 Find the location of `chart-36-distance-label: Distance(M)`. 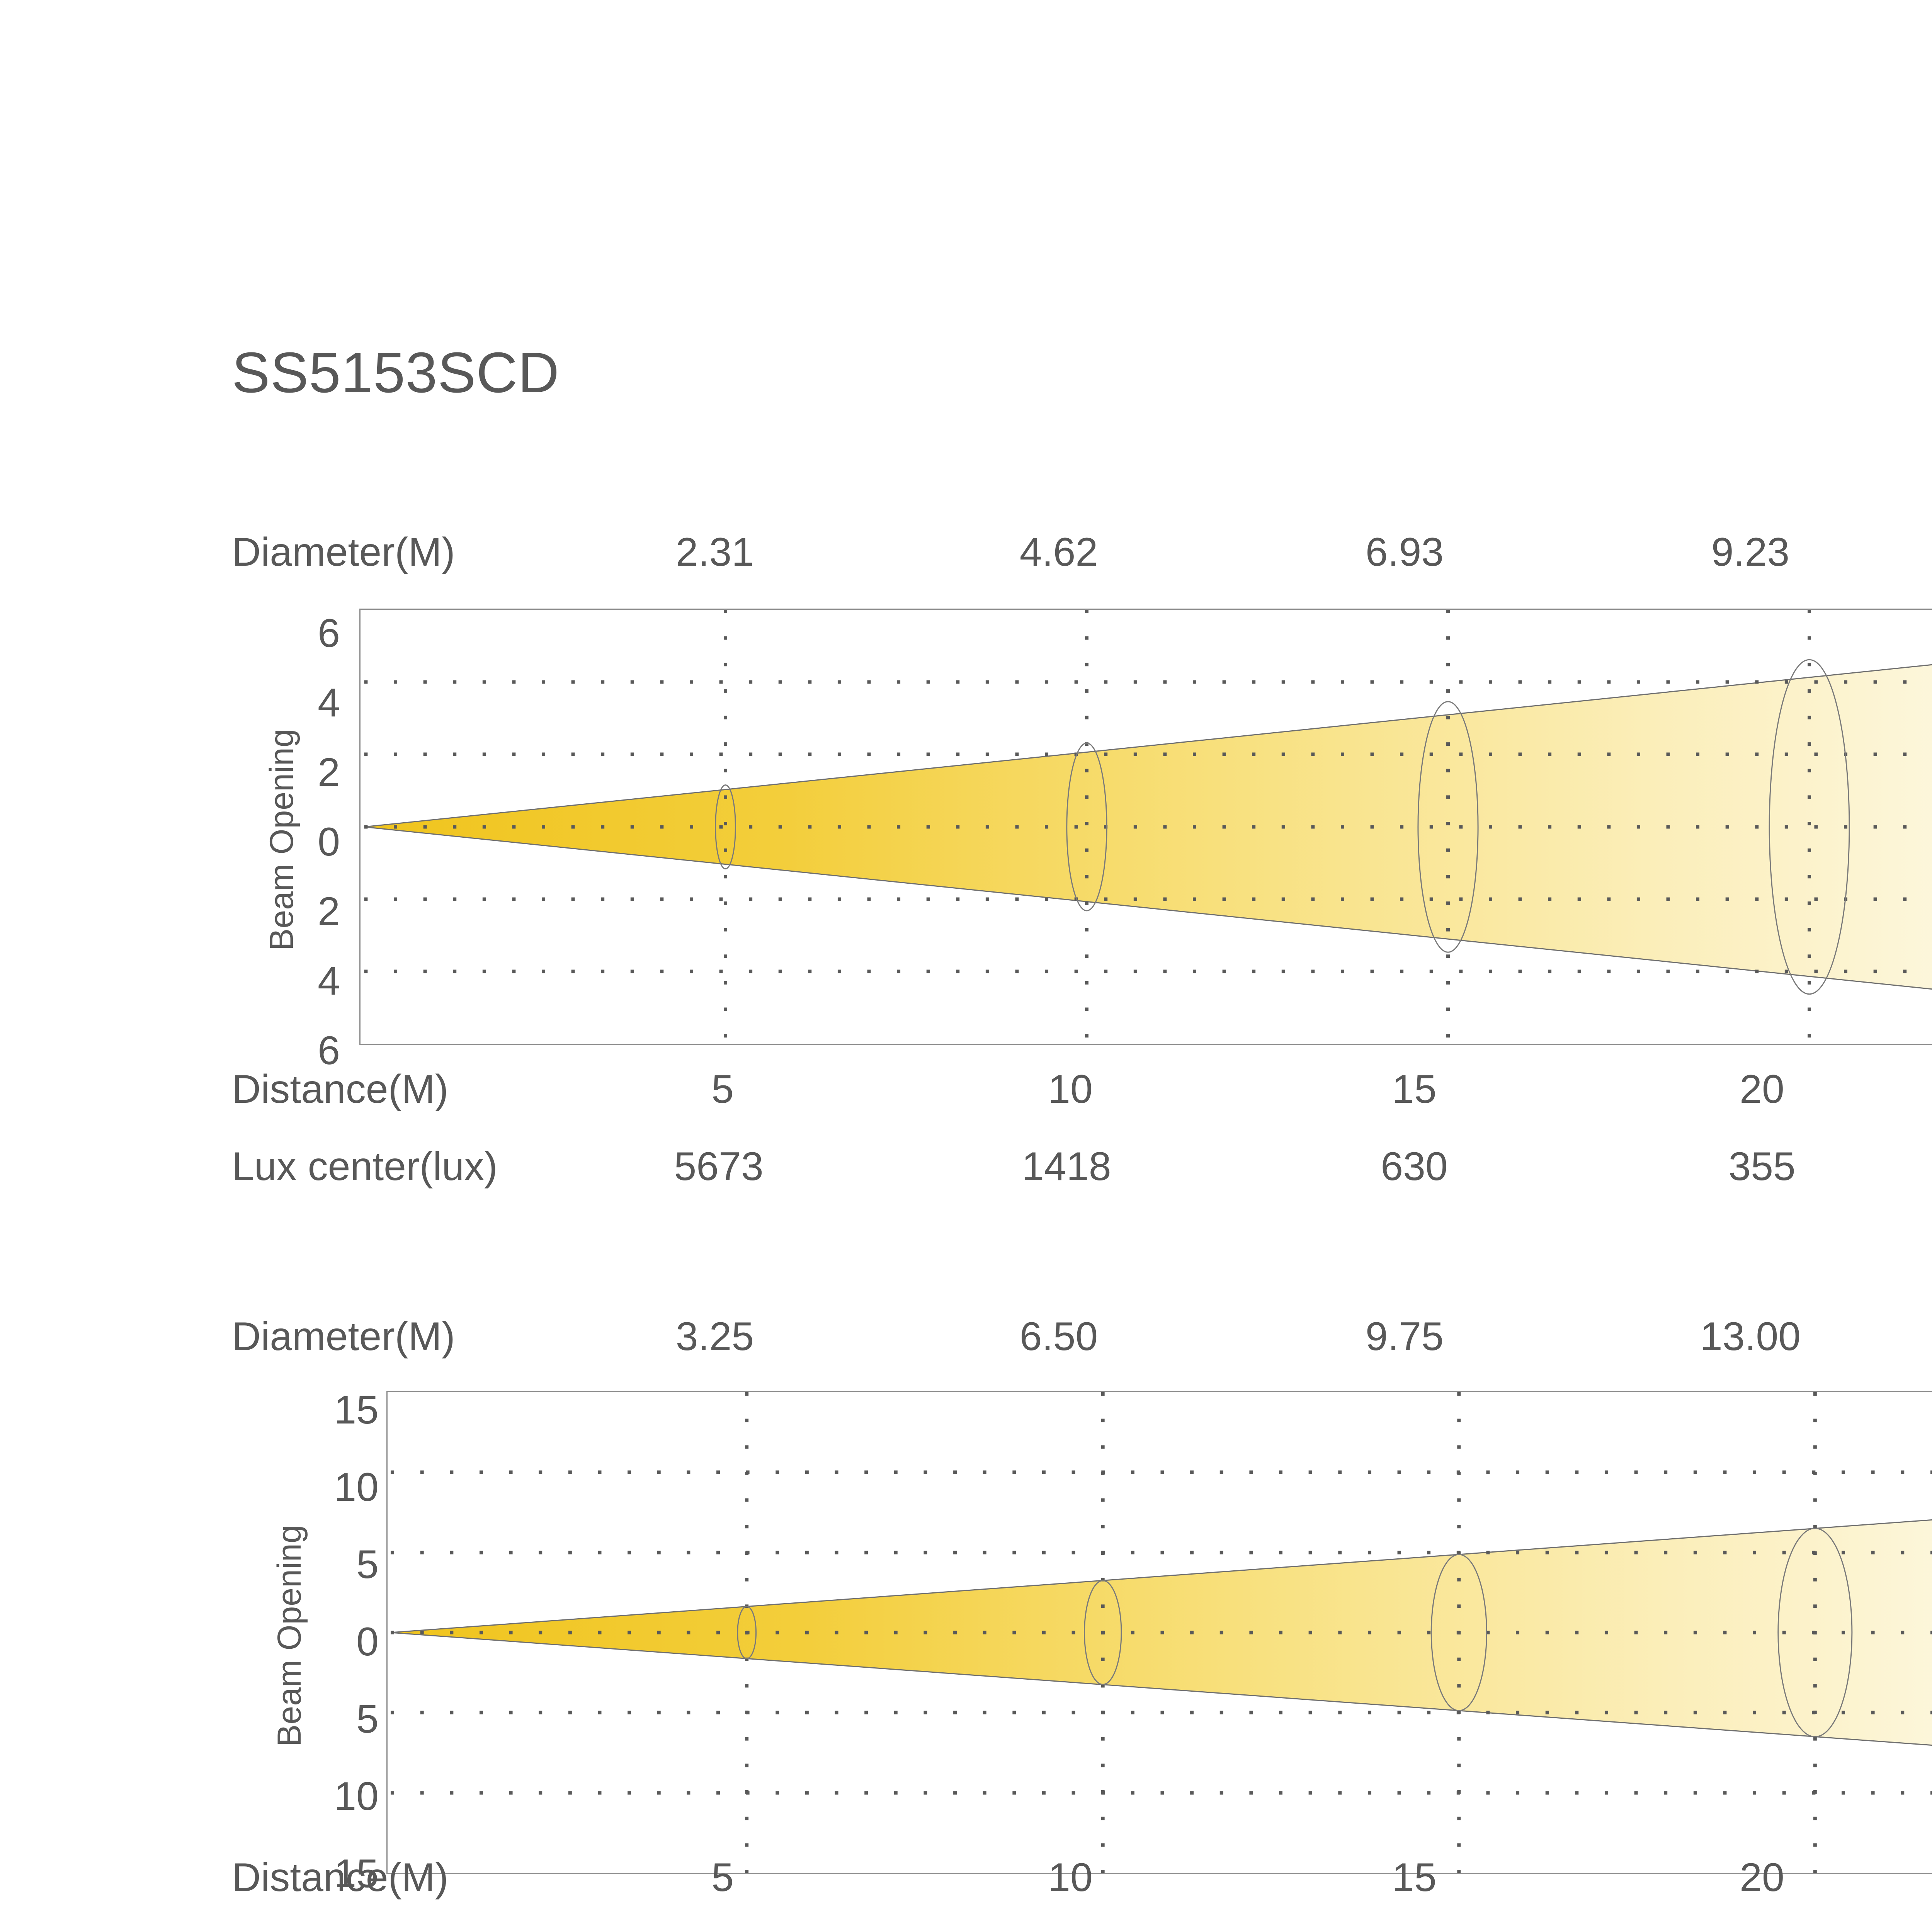

chart-36-distance-label: Distance(M) is located at coordinates (340, 1878).